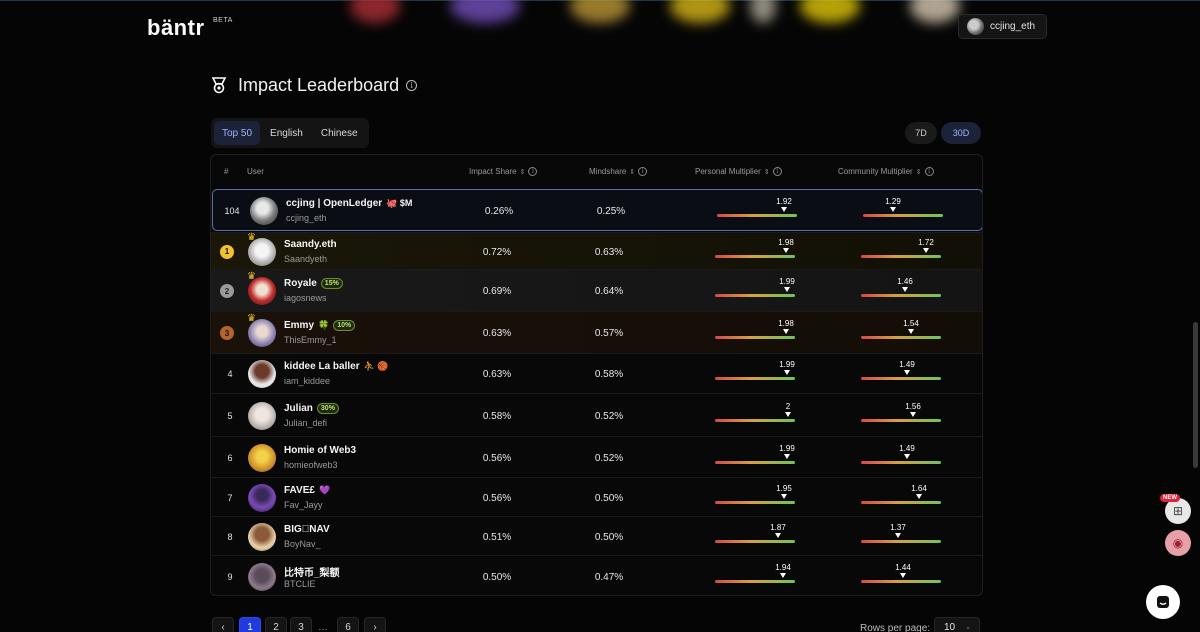  I want to click on page-2-button: 2, so click(276, 624).